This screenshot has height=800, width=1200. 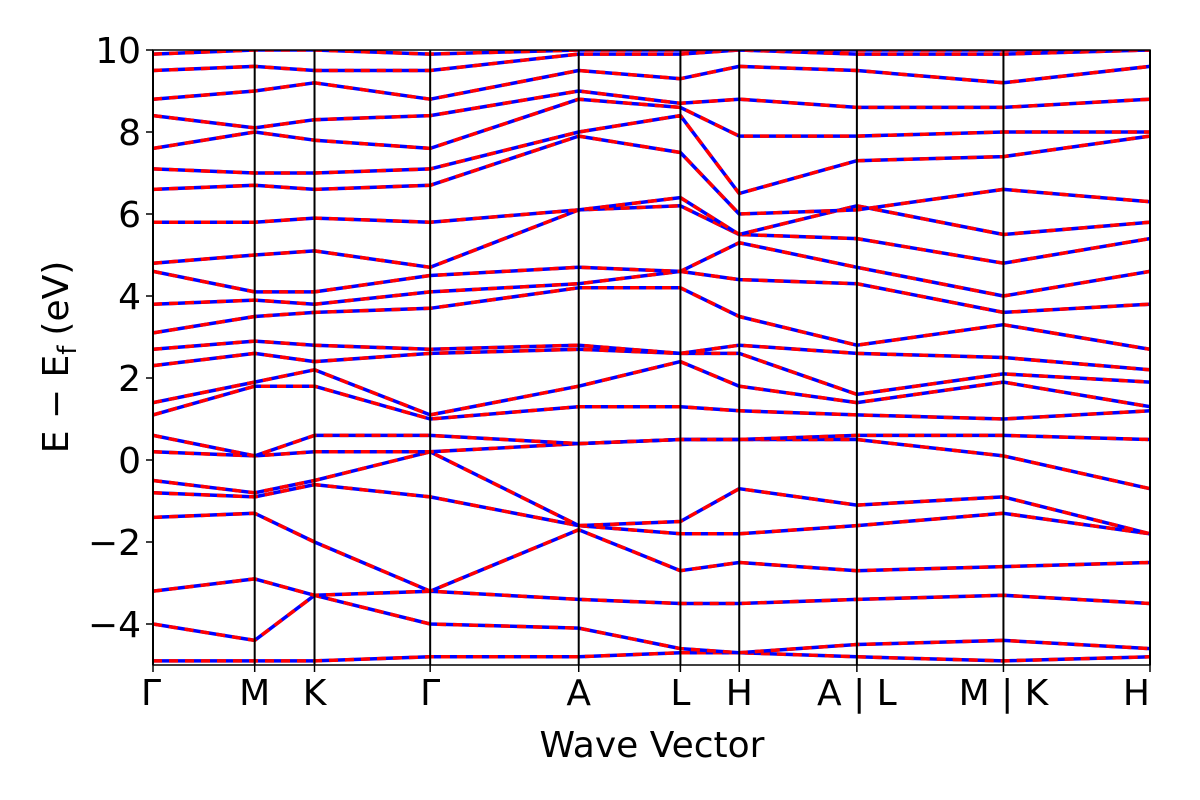 I want to click on y-axis-label: E − Ef (eV), so click(x=59, y=357).